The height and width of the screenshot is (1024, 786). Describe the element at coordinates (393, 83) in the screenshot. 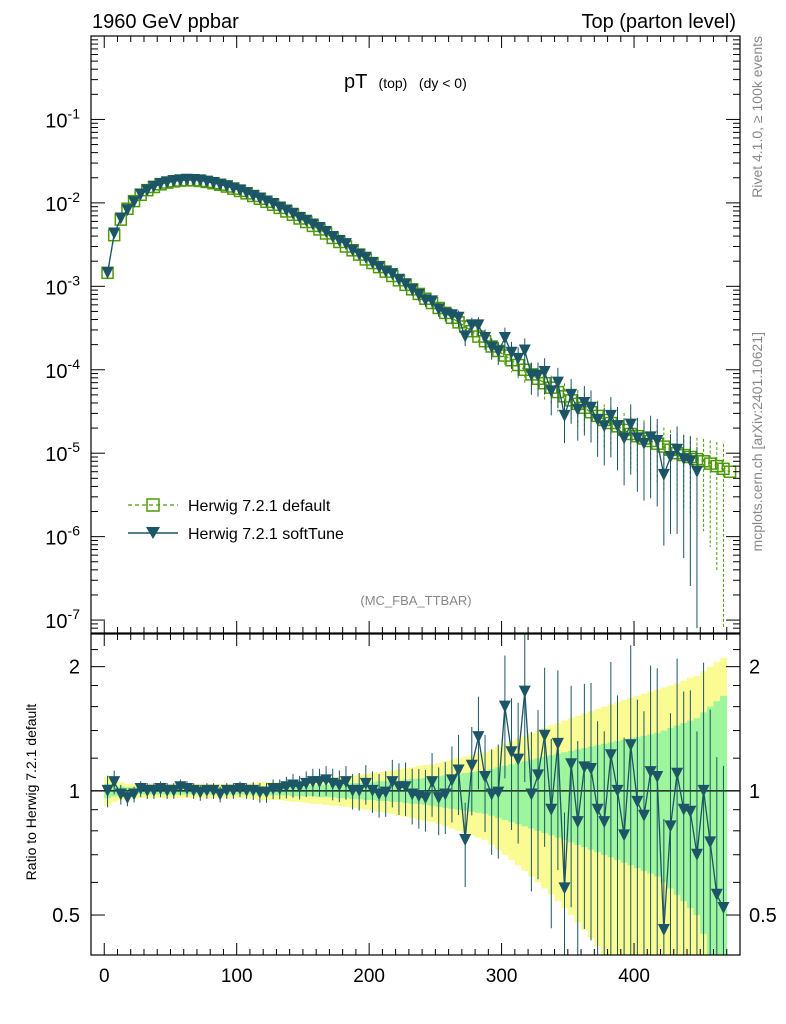

I see `plot-title-sub: (top)` at that location.